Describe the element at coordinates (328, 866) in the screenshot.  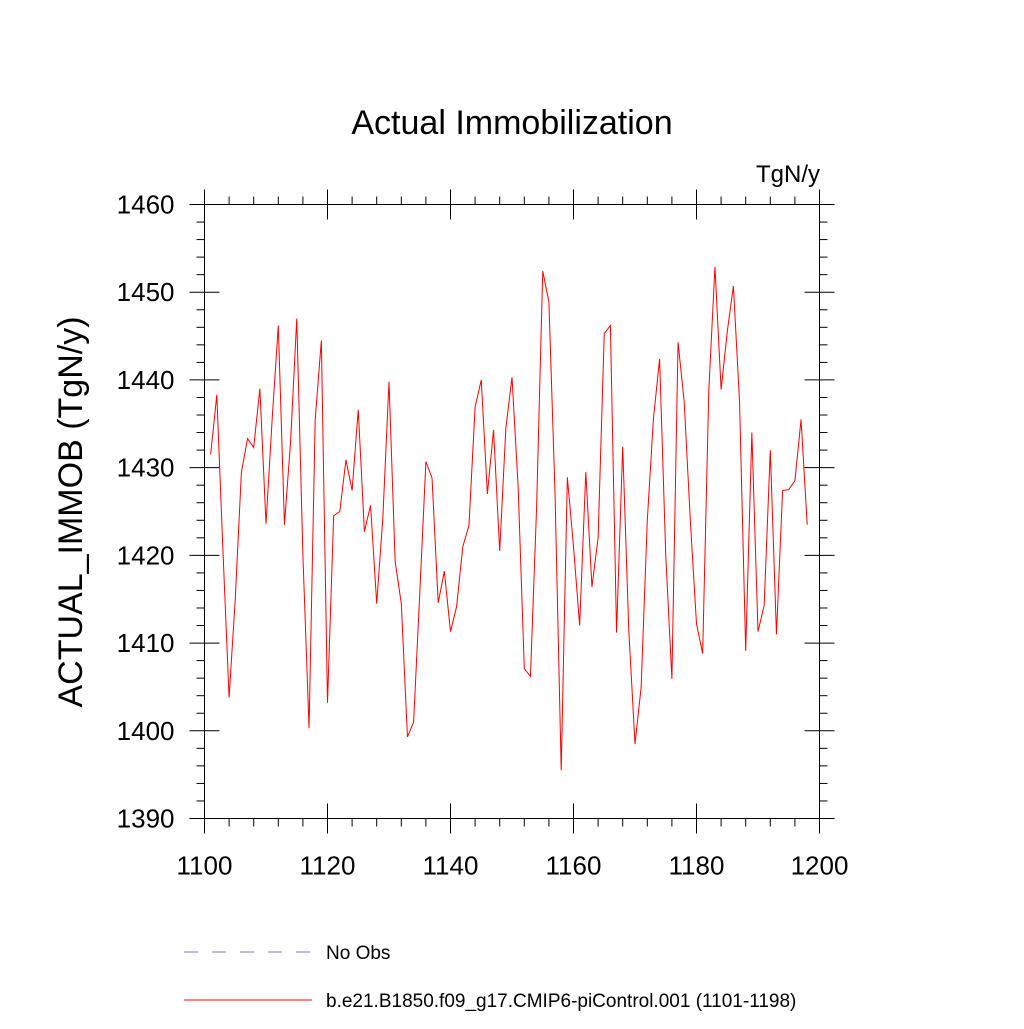
I see `x-tick-label: 1120` at that location.